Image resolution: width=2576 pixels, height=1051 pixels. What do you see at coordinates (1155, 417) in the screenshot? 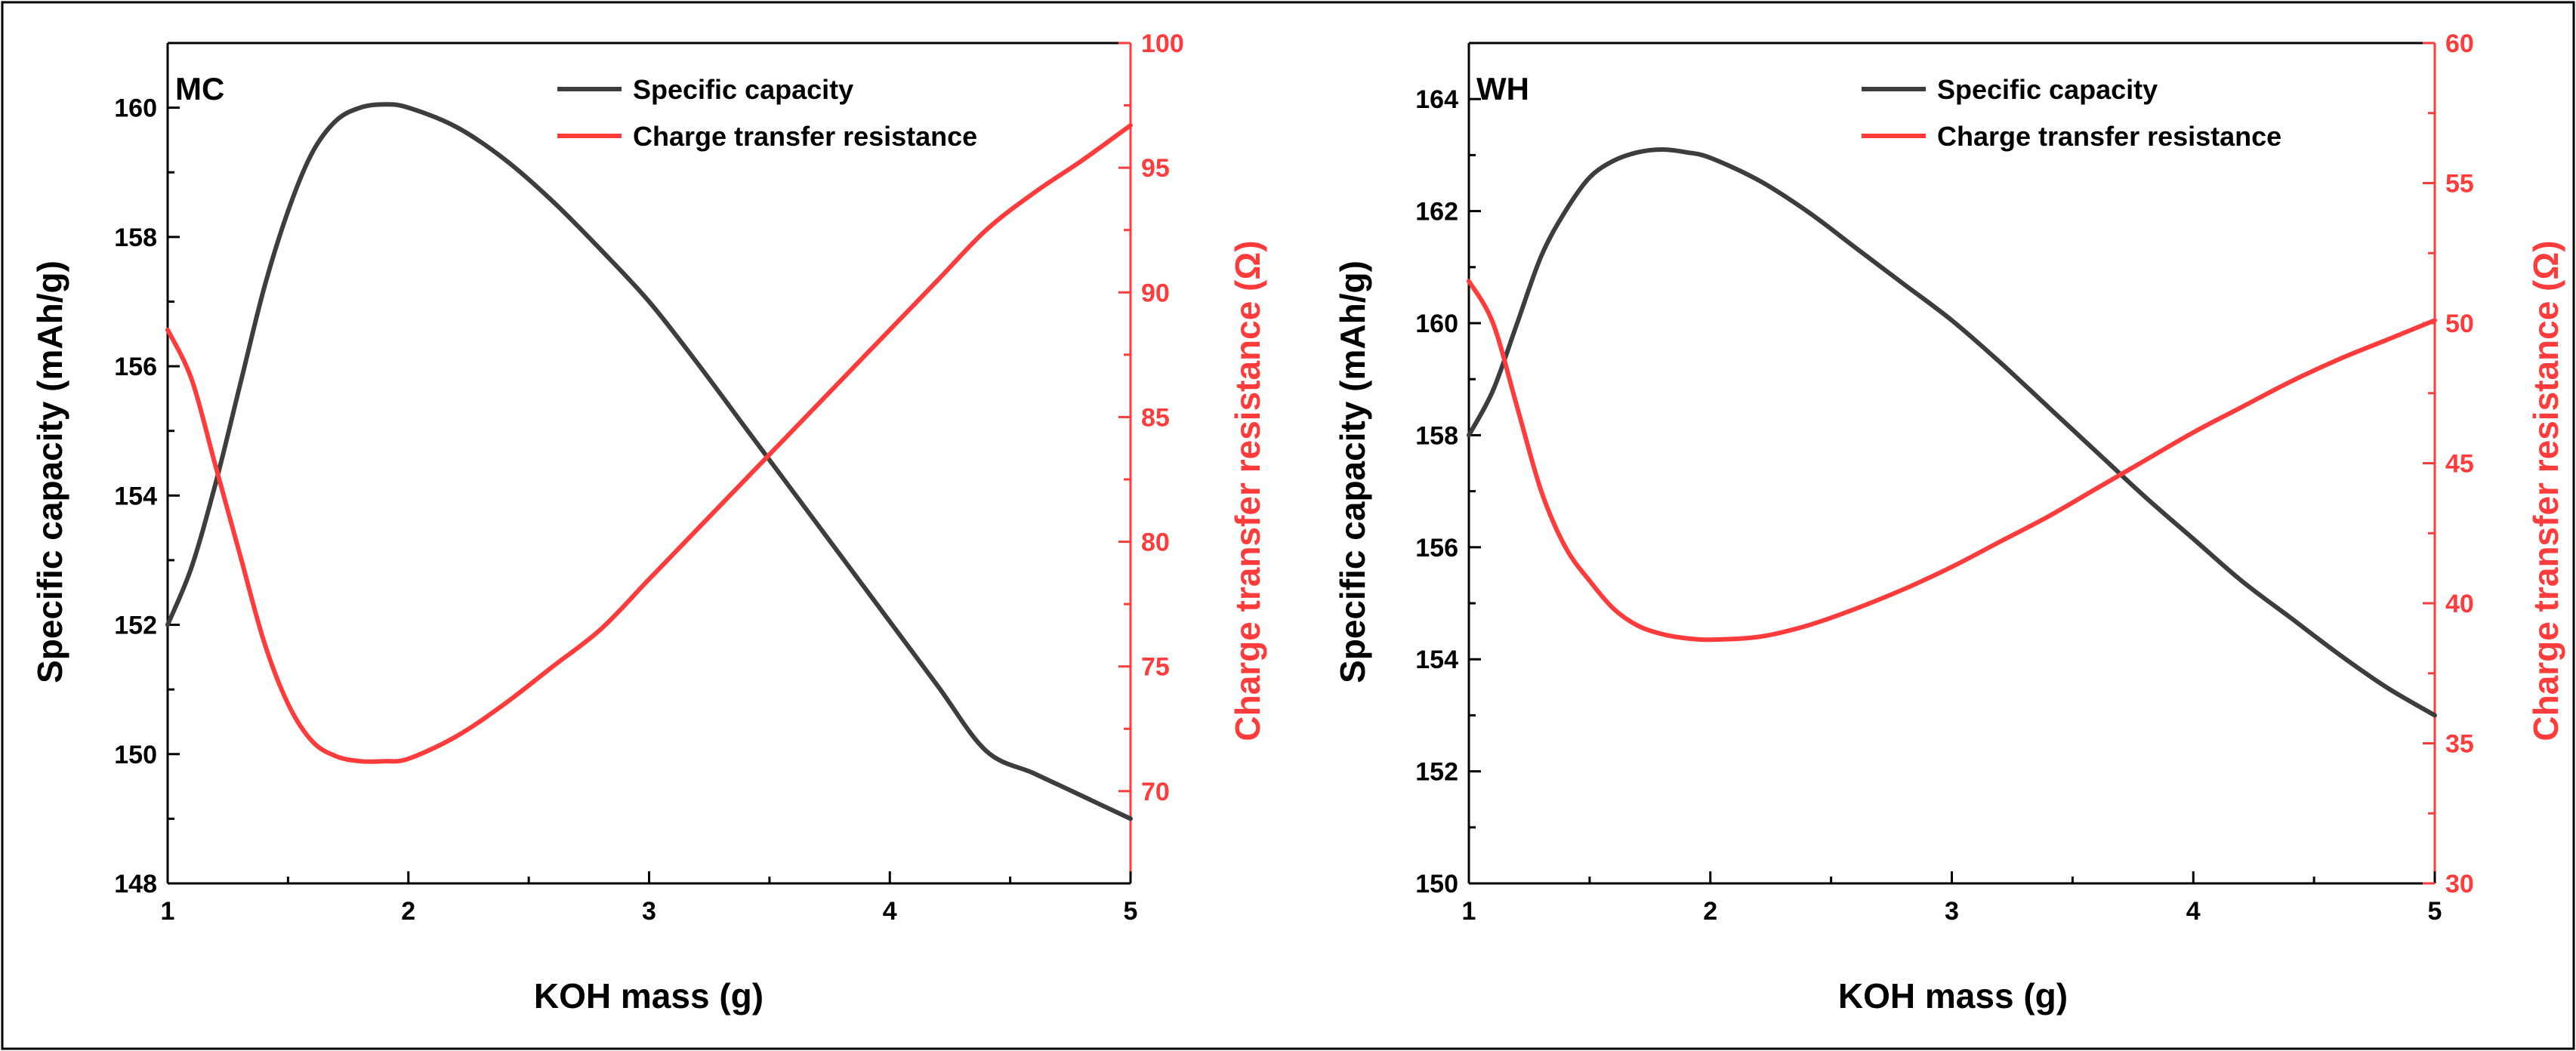
I see `y2-tick-label: 85` at bounding box center [1155, 417].